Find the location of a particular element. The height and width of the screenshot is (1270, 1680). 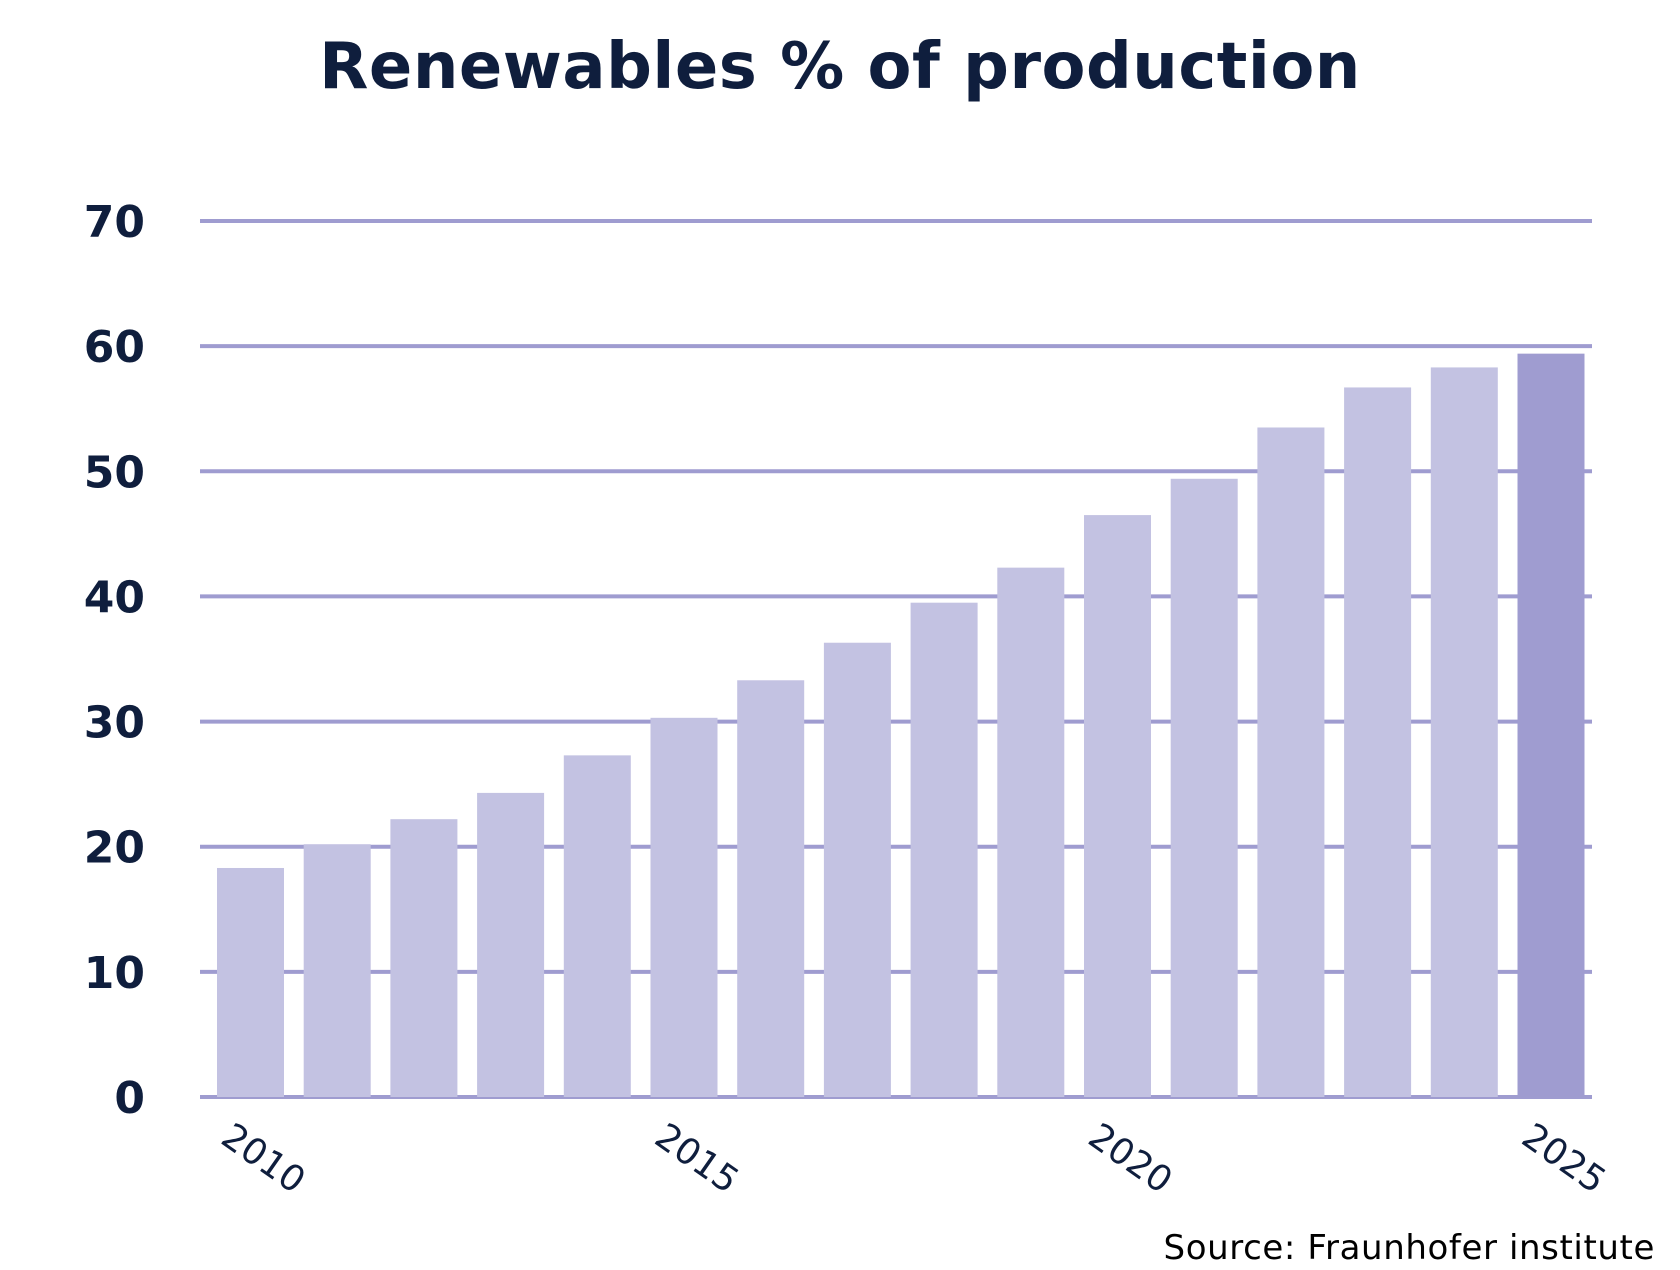

y-tick-label: 20 is located at coordinates (114, 848).